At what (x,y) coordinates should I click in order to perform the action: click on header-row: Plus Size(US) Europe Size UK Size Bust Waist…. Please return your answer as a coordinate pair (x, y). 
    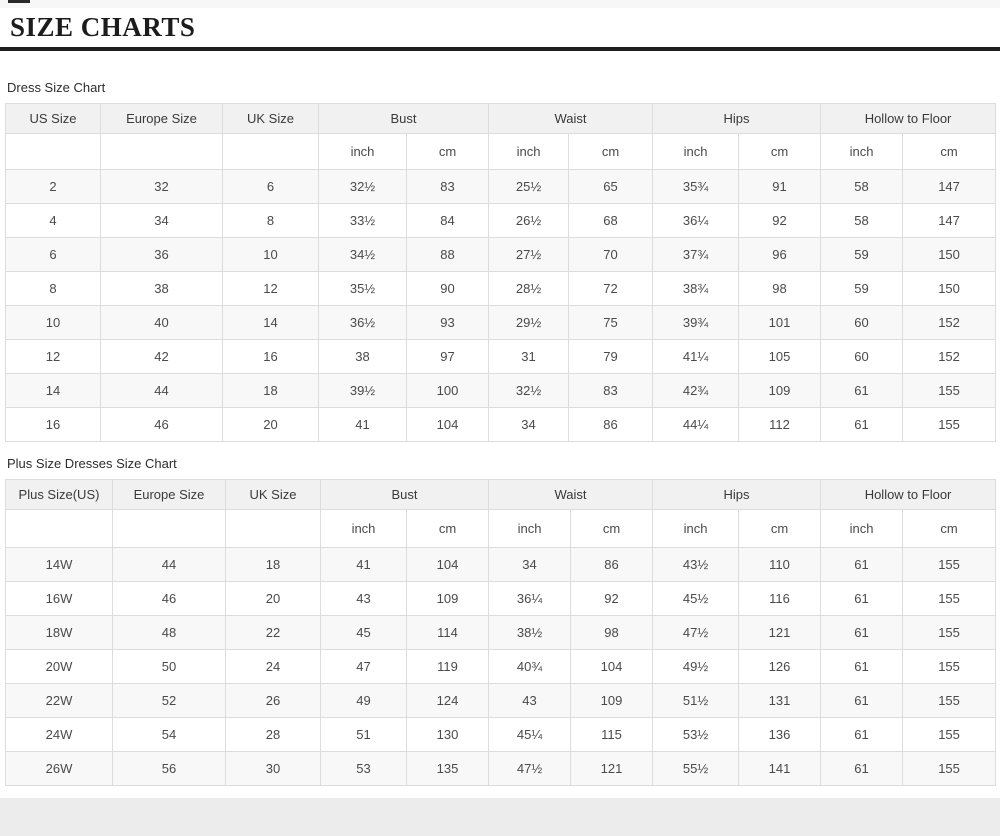
    Looking at the image, I should click on (501, 494).